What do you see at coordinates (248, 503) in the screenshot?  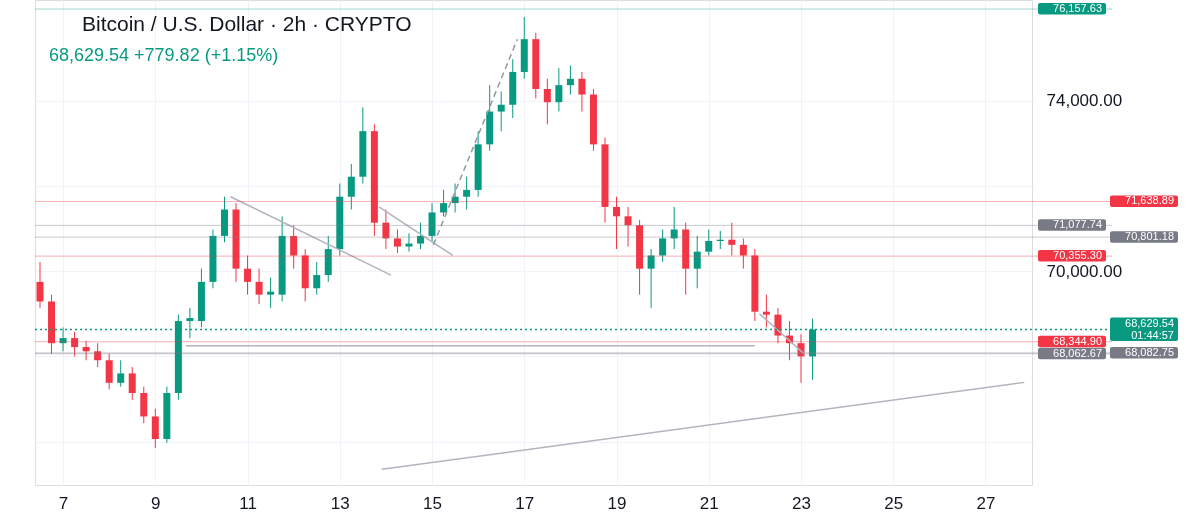 I see `x-tick-label: 11` at bounding box center [248, 503].